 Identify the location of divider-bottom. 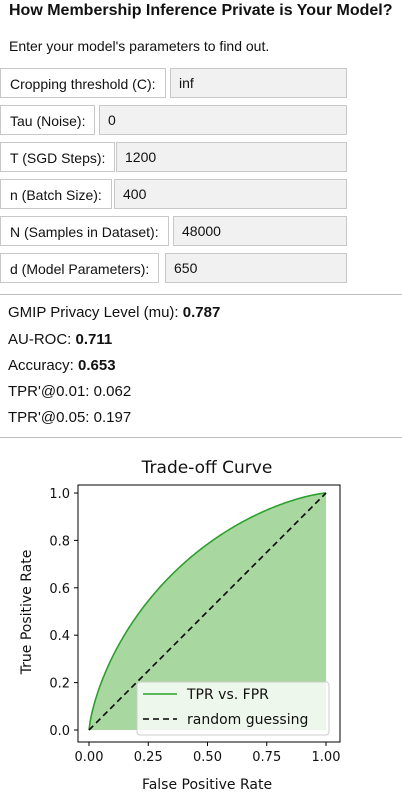
(201, 437).